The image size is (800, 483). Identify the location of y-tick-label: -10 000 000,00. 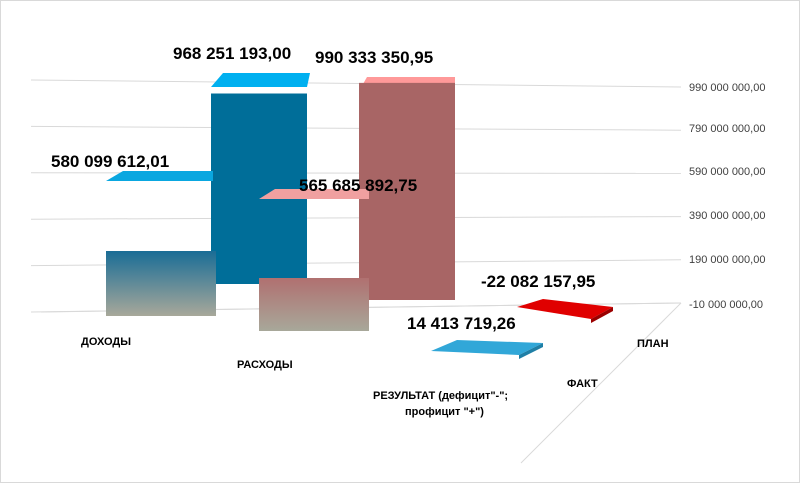
(726, 305).